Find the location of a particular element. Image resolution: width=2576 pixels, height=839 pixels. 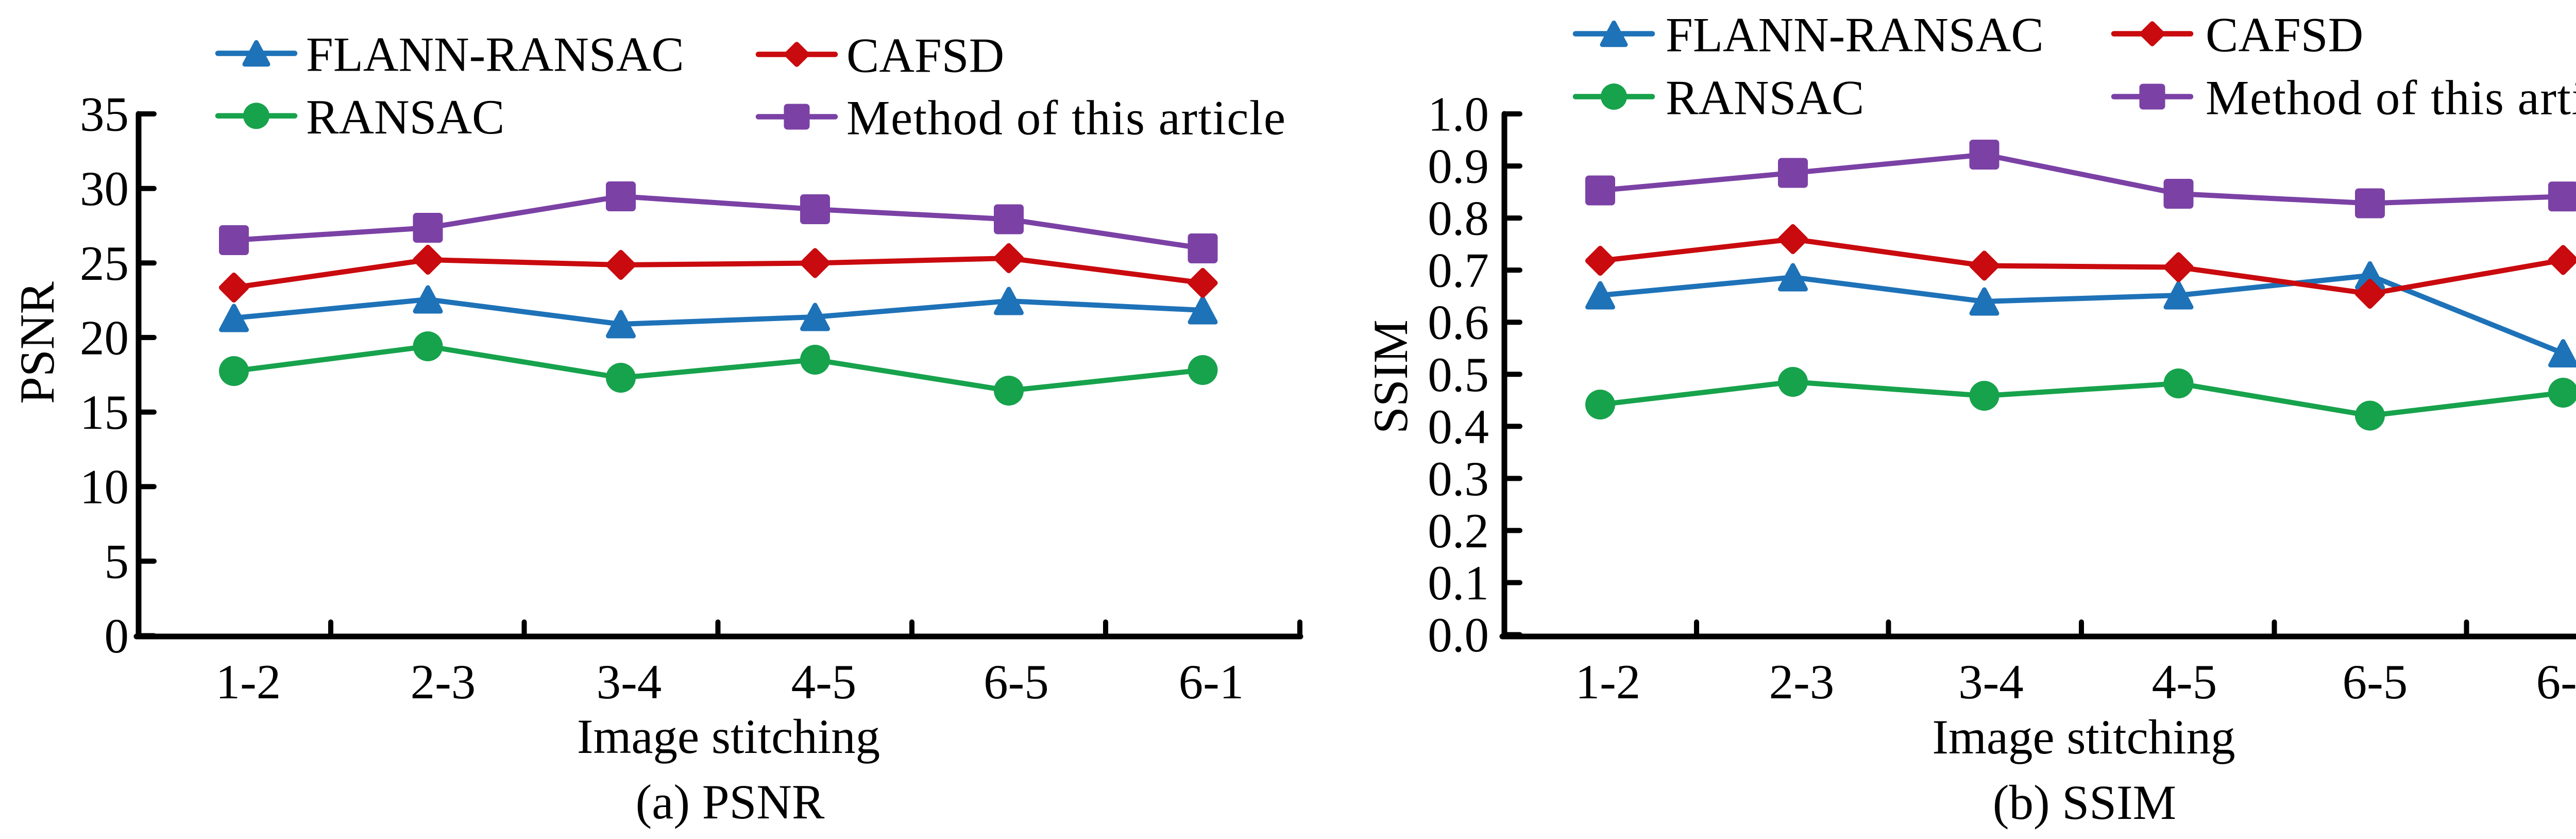

svg-text: 0.7 is located at coordinates (1458, 270).